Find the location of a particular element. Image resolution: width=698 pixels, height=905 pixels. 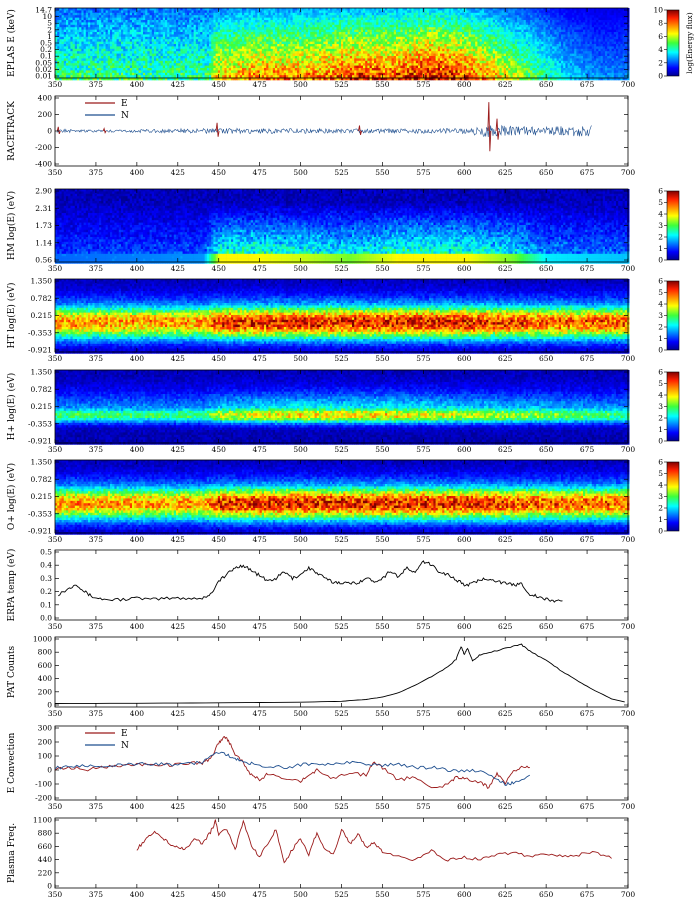

y-axis-label: E Convection is located at coordinates (12, 762).